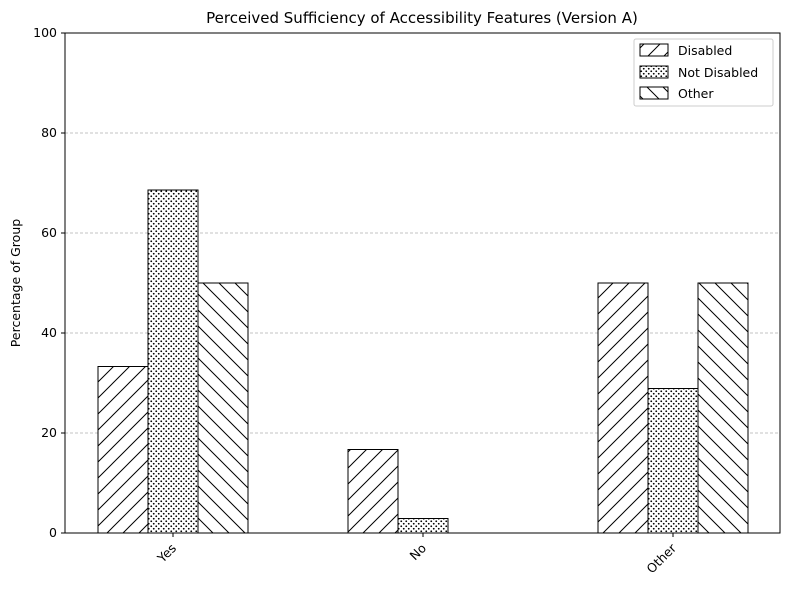 The width and height of the screenshot is (790, 594). Describe the element at coordinates (423, 526) in the screenshot. I see `bar-not-disabled-no` at that location.